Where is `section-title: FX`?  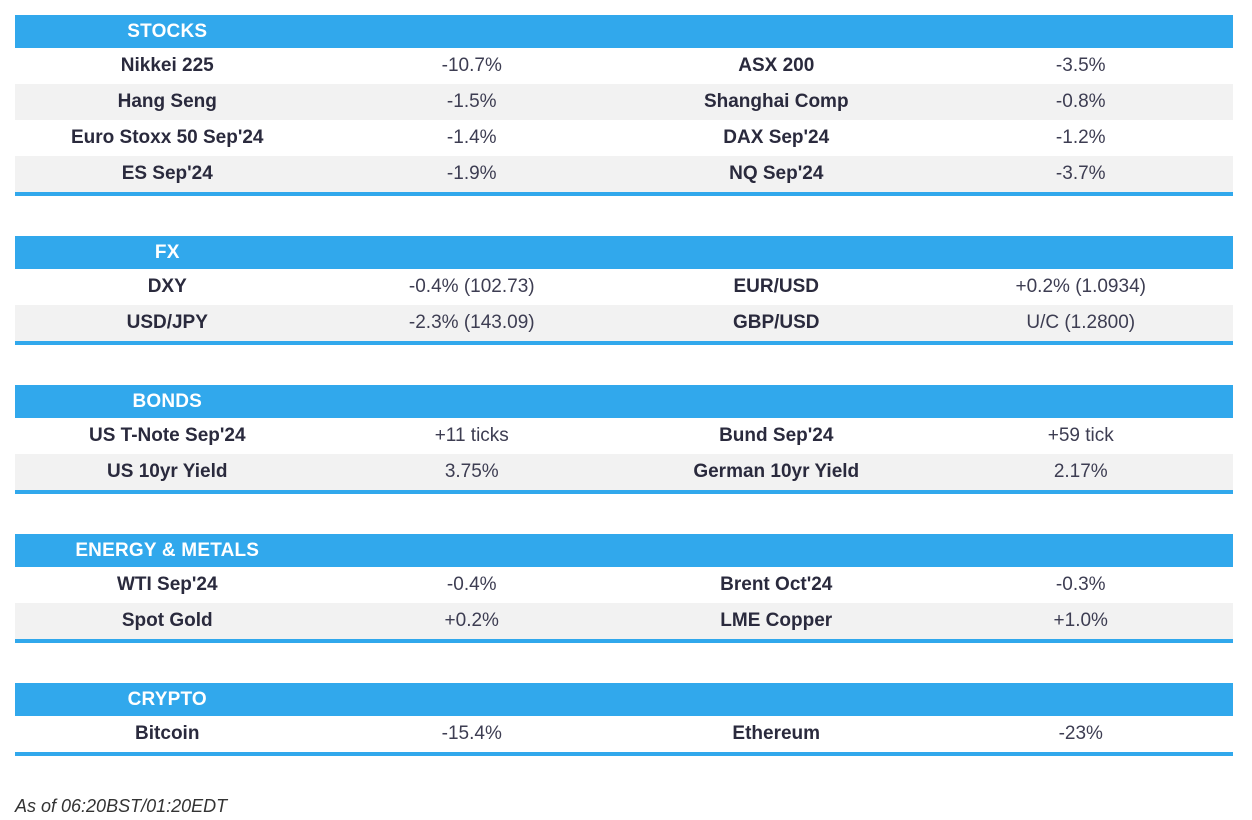 section-title: FX is located at coordinates (167, 252).